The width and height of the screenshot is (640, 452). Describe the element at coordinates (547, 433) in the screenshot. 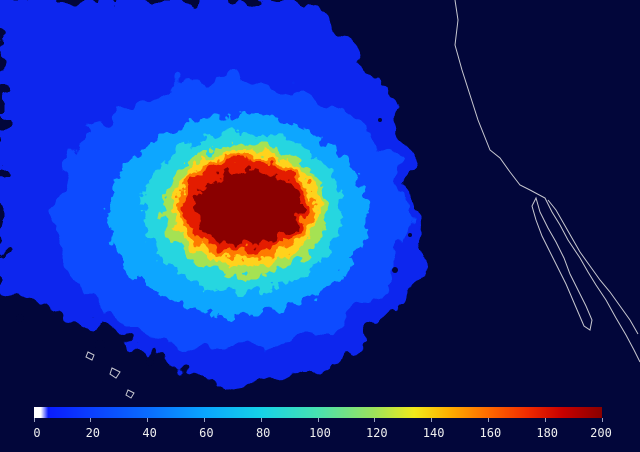

I see `colorbar-tick-label: 180` at that location.